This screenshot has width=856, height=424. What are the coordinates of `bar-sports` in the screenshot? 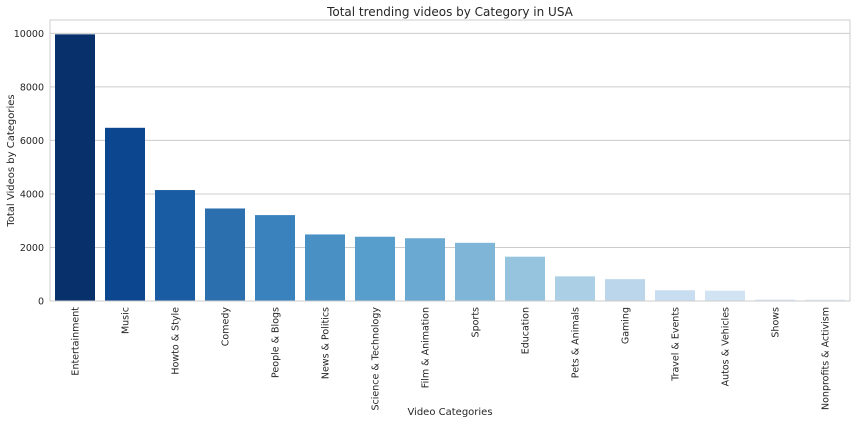 It's located at (475, 271).